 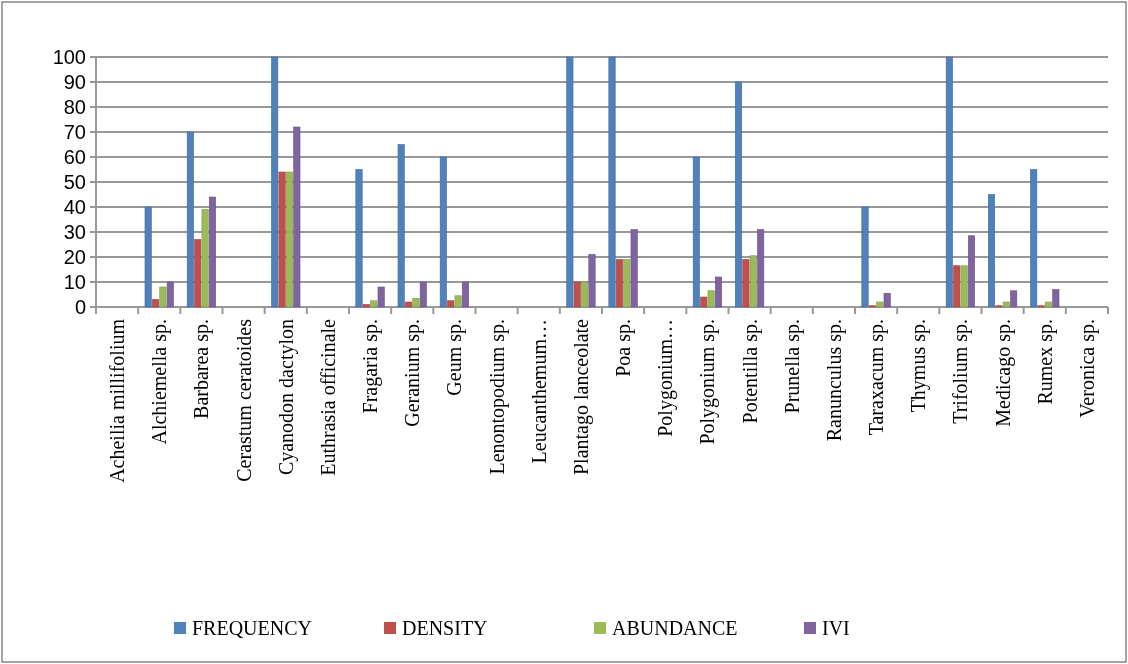 I want to click on x-tick-label: Polygonium sp., so click(x=708, y=382).